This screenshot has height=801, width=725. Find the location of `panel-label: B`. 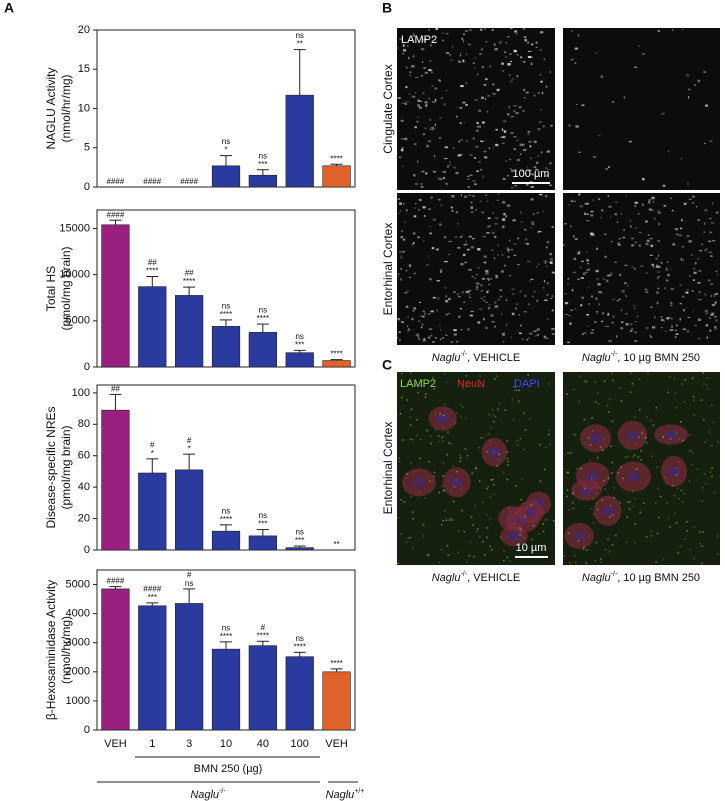

panel-label: B is located at coordinates (387, 8).